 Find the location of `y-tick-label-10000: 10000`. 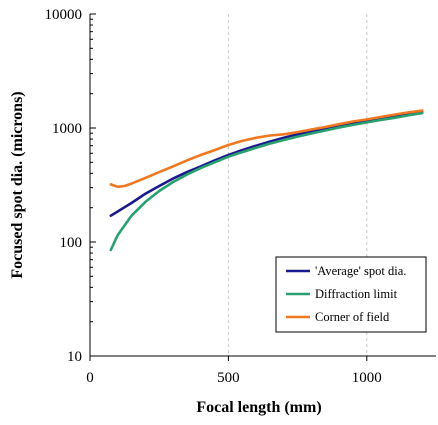

y-tick-label-10000: 10000 is located at coordinates (64, 15).